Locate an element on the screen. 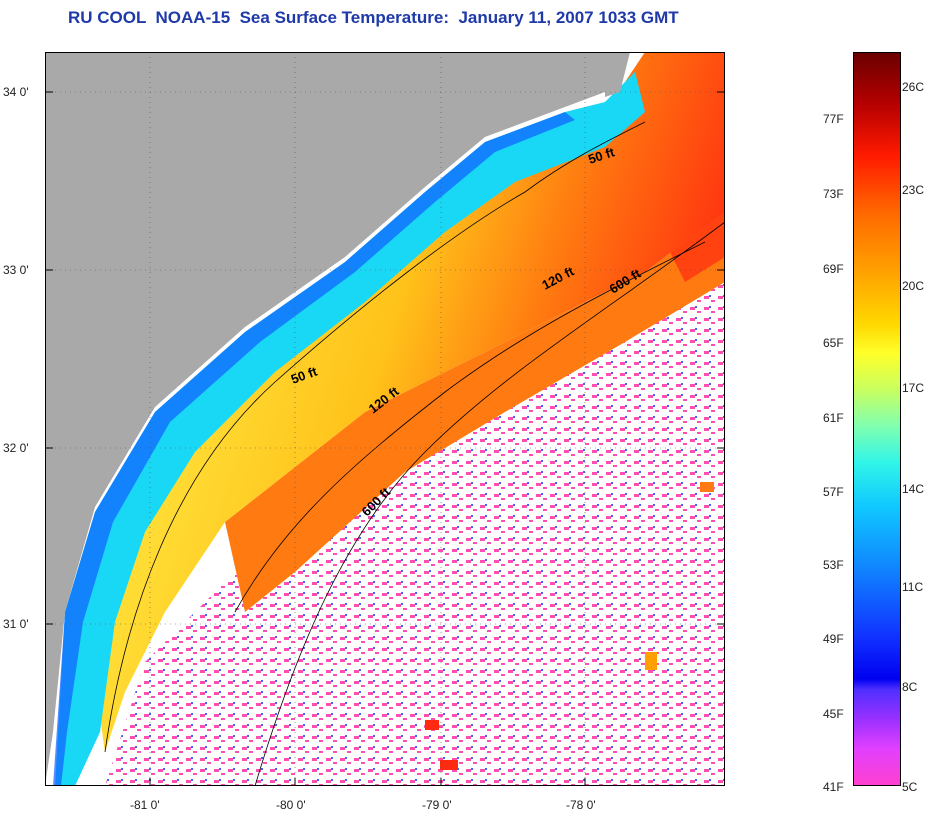 This screenshot has height=817, width=928. lat-label: 32 0' is located at coordinates (16, 448).